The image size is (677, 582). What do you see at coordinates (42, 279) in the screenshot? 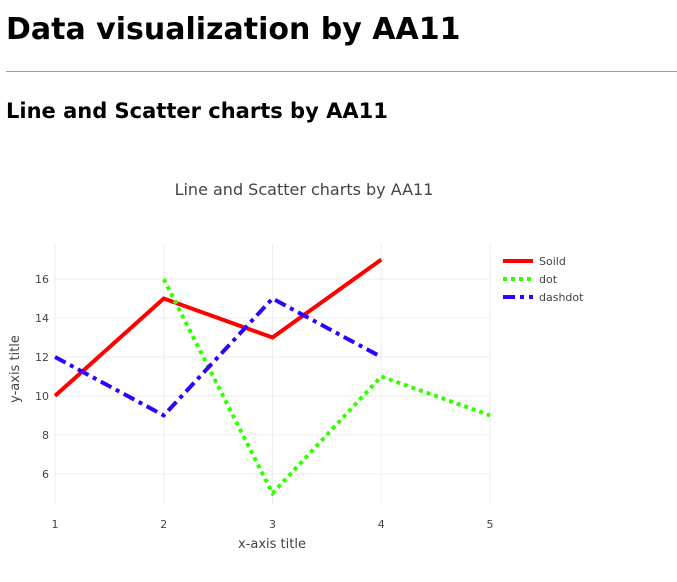
I see `y-tick-label: 16` at bounding box center [42, 279].